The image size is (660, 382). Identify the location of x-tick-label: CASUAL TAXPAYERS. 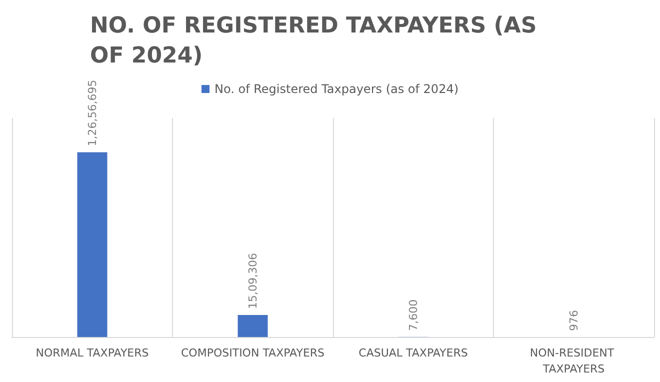
(413, 353).